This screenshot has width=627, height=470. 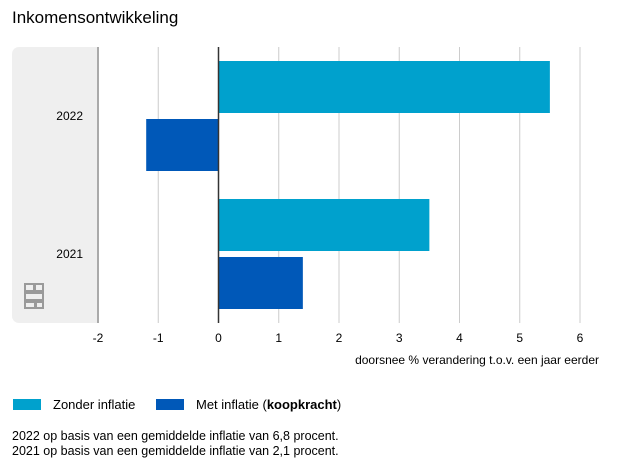 What do you see at coordinates (459, 338) in the screenshot?
I see `x-tick-label: 4` at bounding box center [459, 338].